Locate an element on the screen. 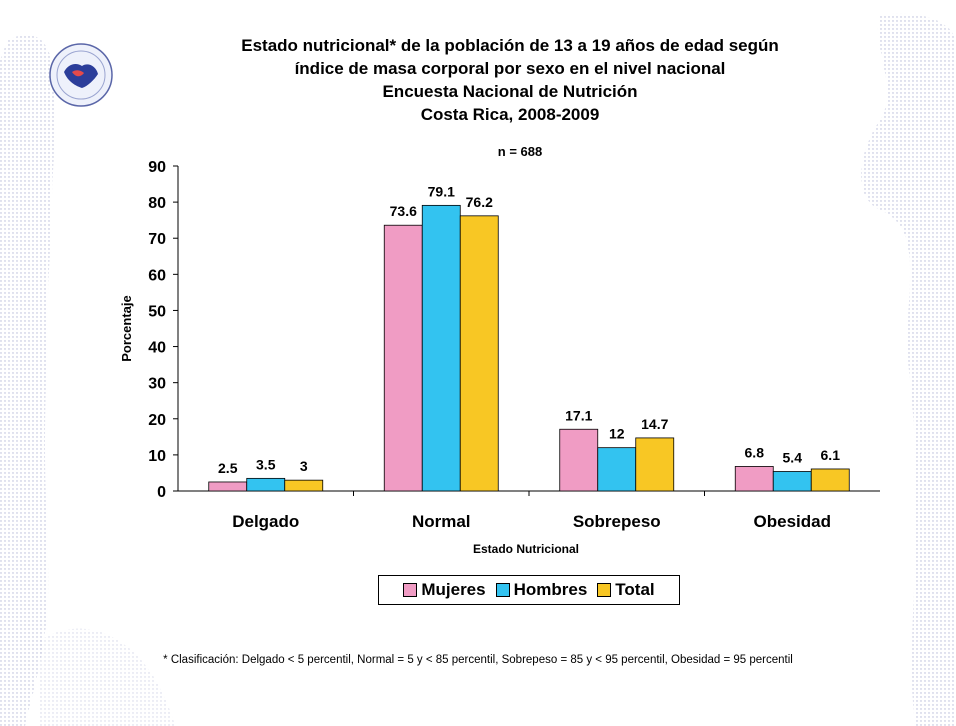 The height and width of the screenshot is (726, 956). data-label: 2.5 is located at coordinates (228, 468).